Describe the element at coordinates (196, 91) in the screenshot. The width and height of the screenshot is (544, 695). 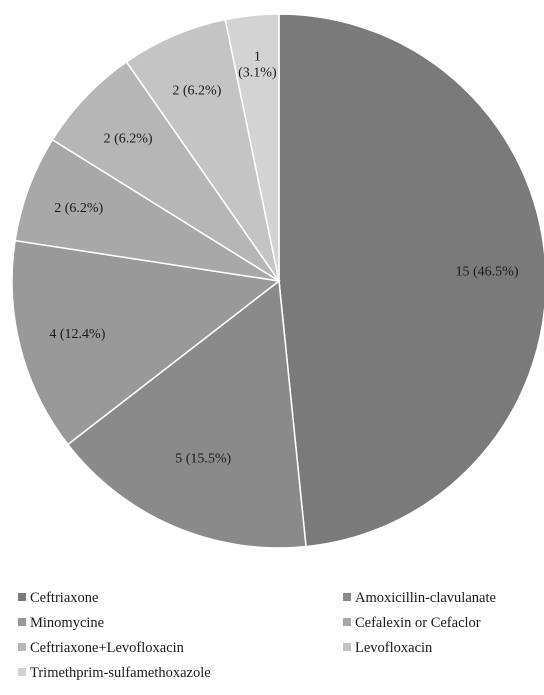
I see `pie-data-label-6: 2 (6.2%)` at that location.